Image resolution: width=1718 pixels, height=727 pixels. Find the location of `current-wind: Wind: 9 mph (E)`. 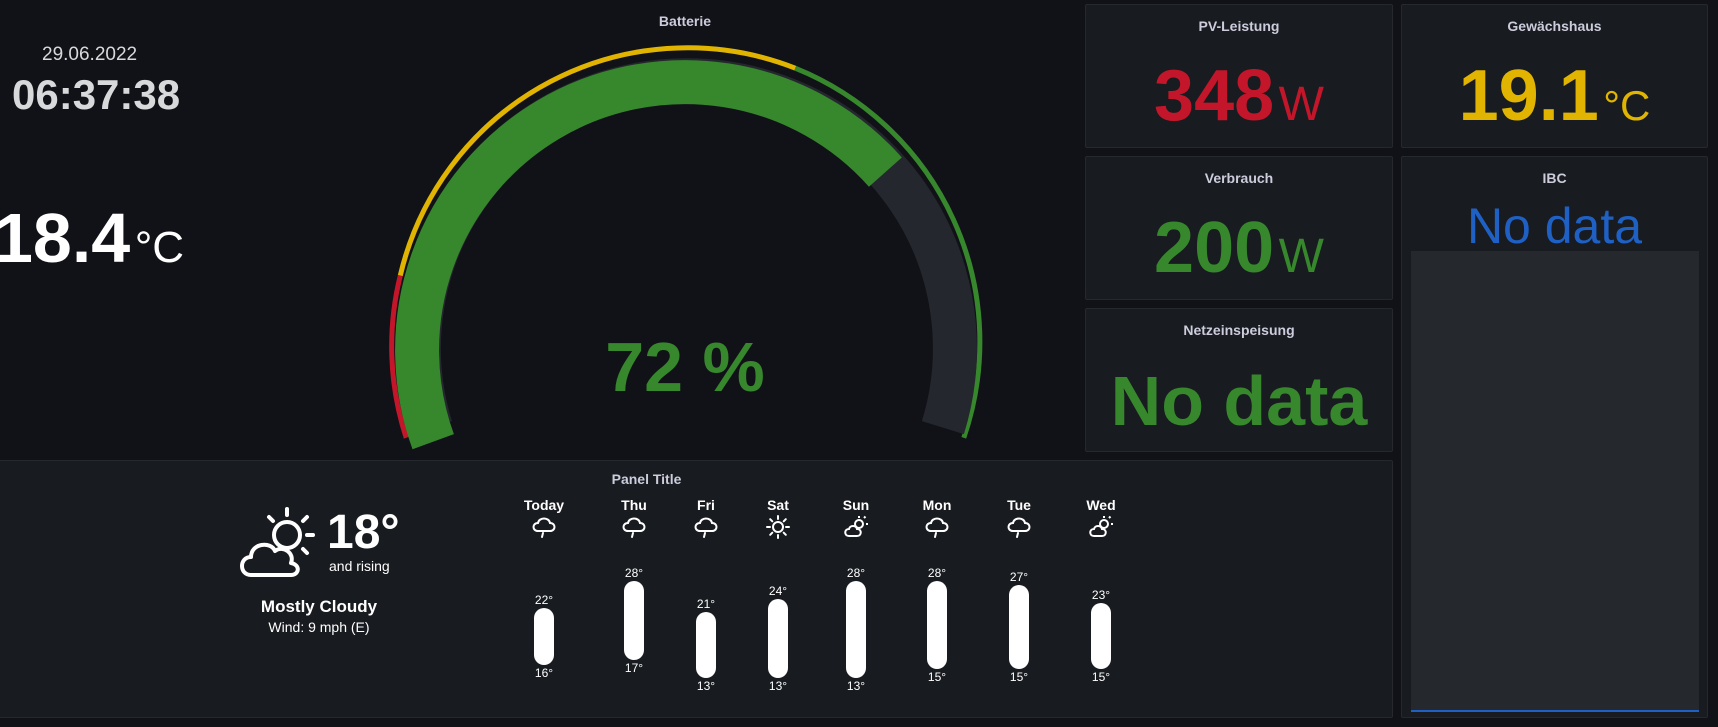

current-wind: Wind: 9 mph (E) is located at coordinates (319, 627).